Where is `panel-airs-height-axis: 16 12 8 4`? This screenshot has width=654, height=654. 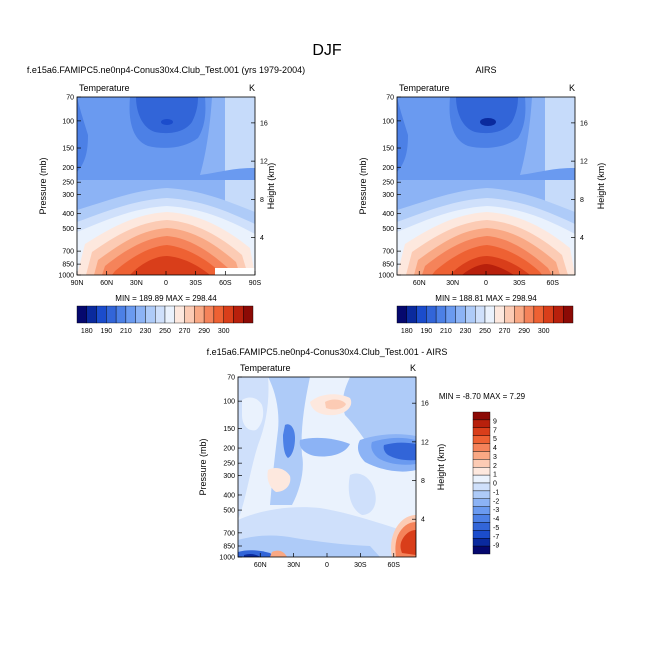
panel-airs-height-axis: 16 12 8 4 is located at coordinates (579, 181).